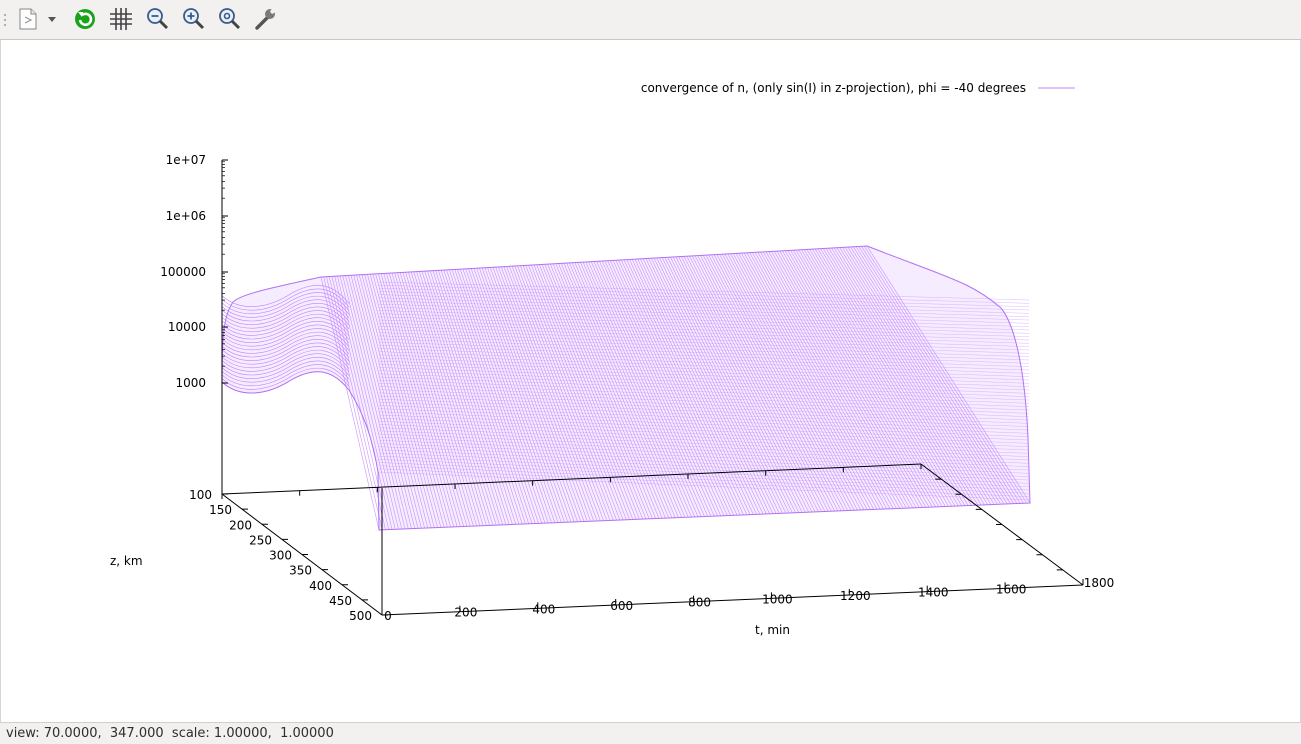 The width and height of the screenshot is (1301, 744). I want to click on x-tick-label: 800, so click(699, 603).